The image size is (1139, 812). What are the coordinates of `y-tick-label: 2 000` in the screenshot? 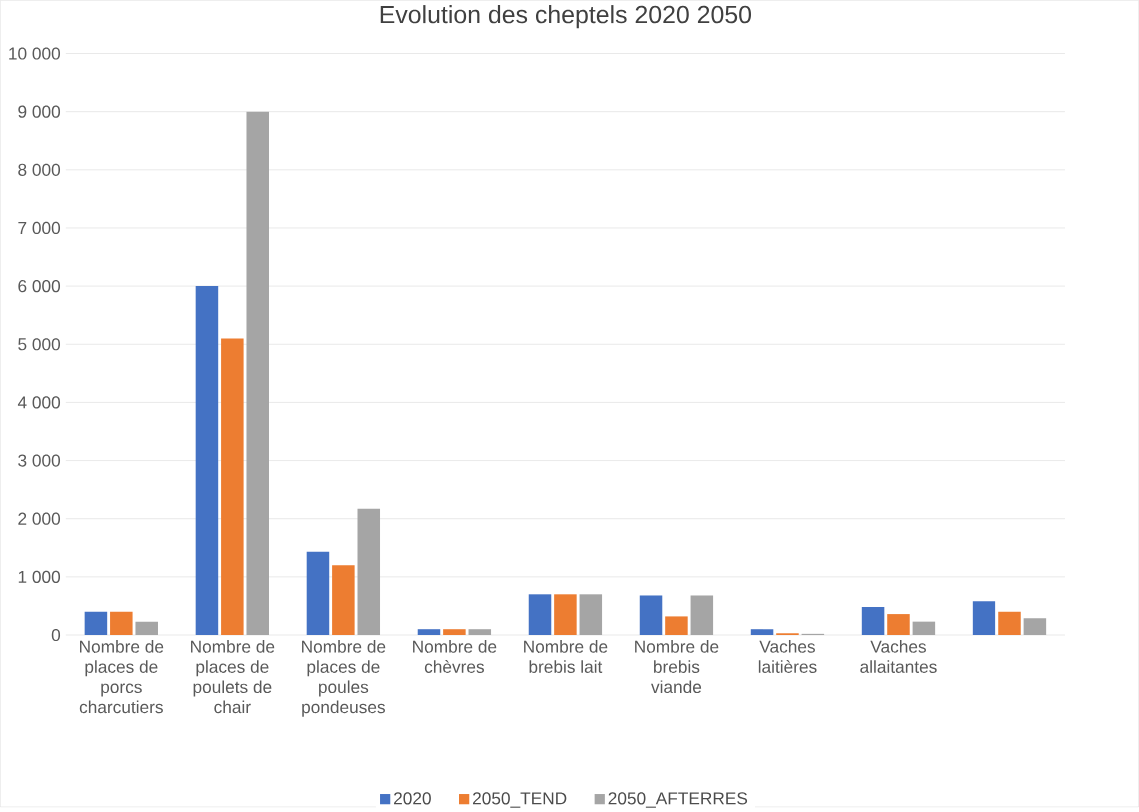 It's located at (39, 518).